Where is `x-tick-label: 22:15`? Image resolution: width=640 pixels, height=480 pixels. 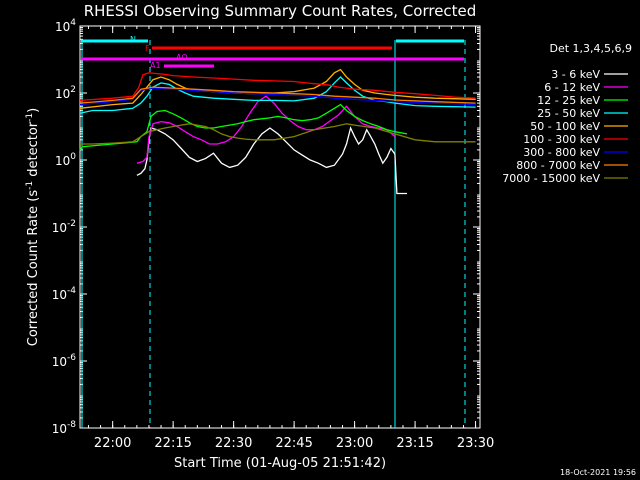
x-tick-label: 22:15 is located at coordinates (172, 443).